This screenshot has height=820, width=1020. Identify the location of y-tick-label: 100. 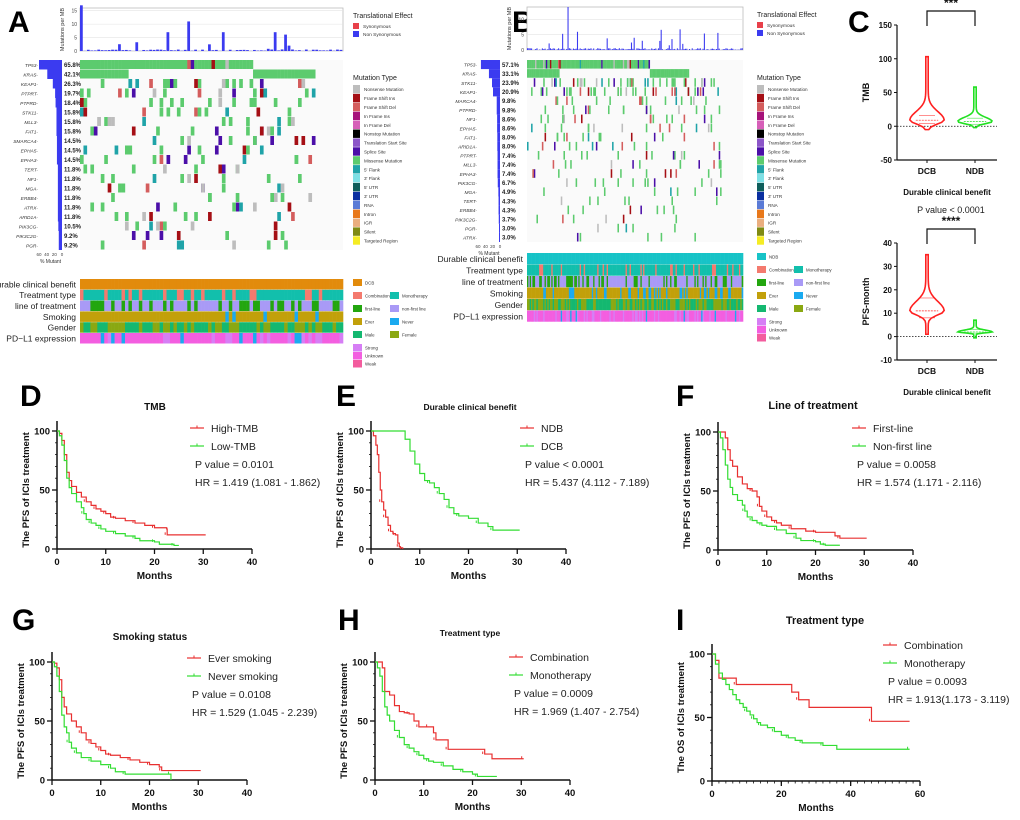
(697, 655).